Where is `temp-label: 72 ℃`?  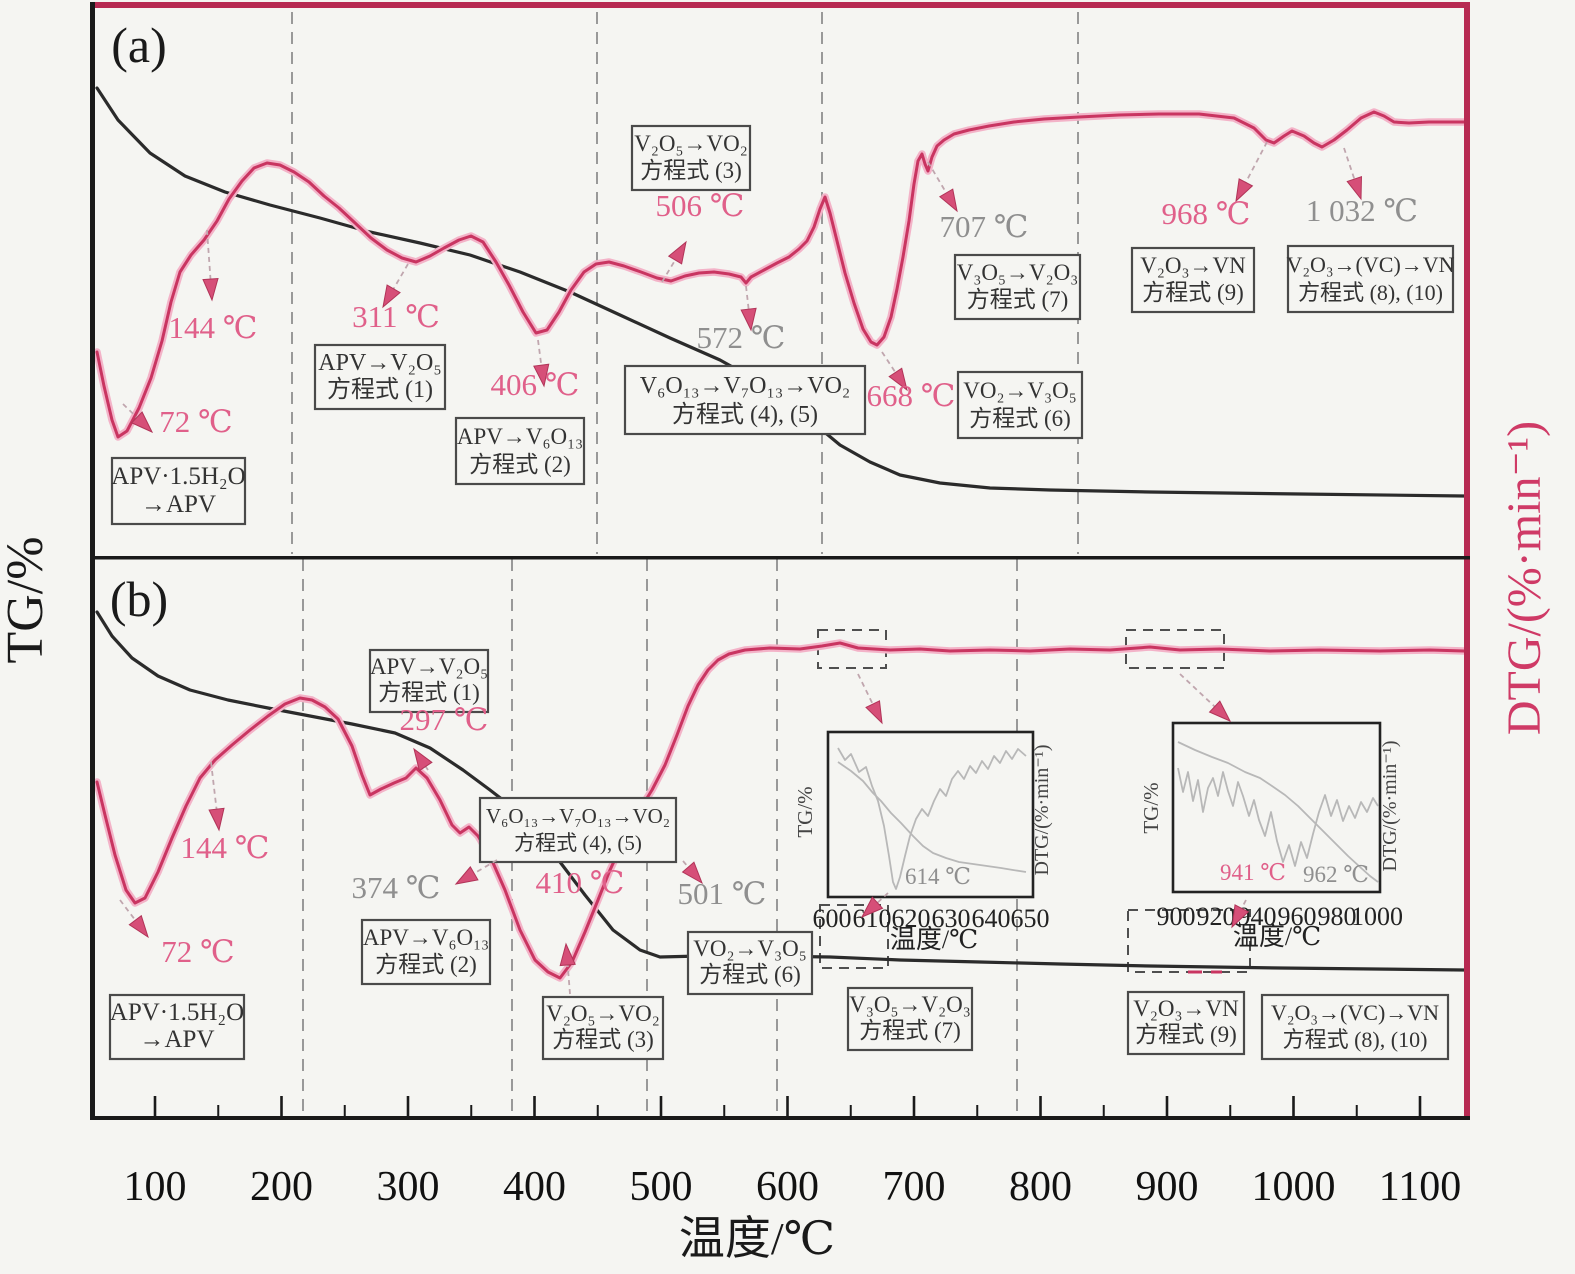
temp-label: 72 ℃ is located at coordinates (197, 951).